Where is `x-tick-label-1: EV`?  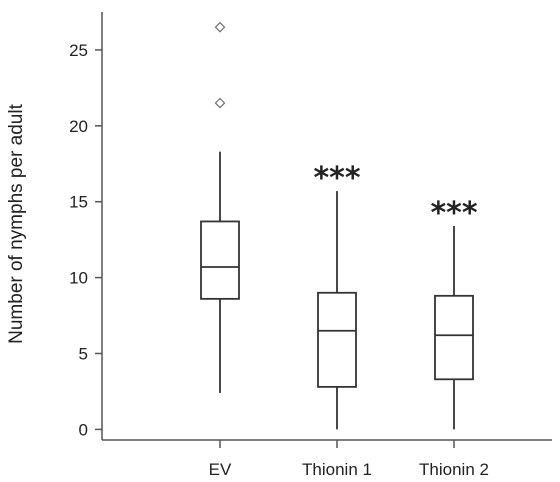
x-tick-label-1: EV is located at coordinates (220, 469).